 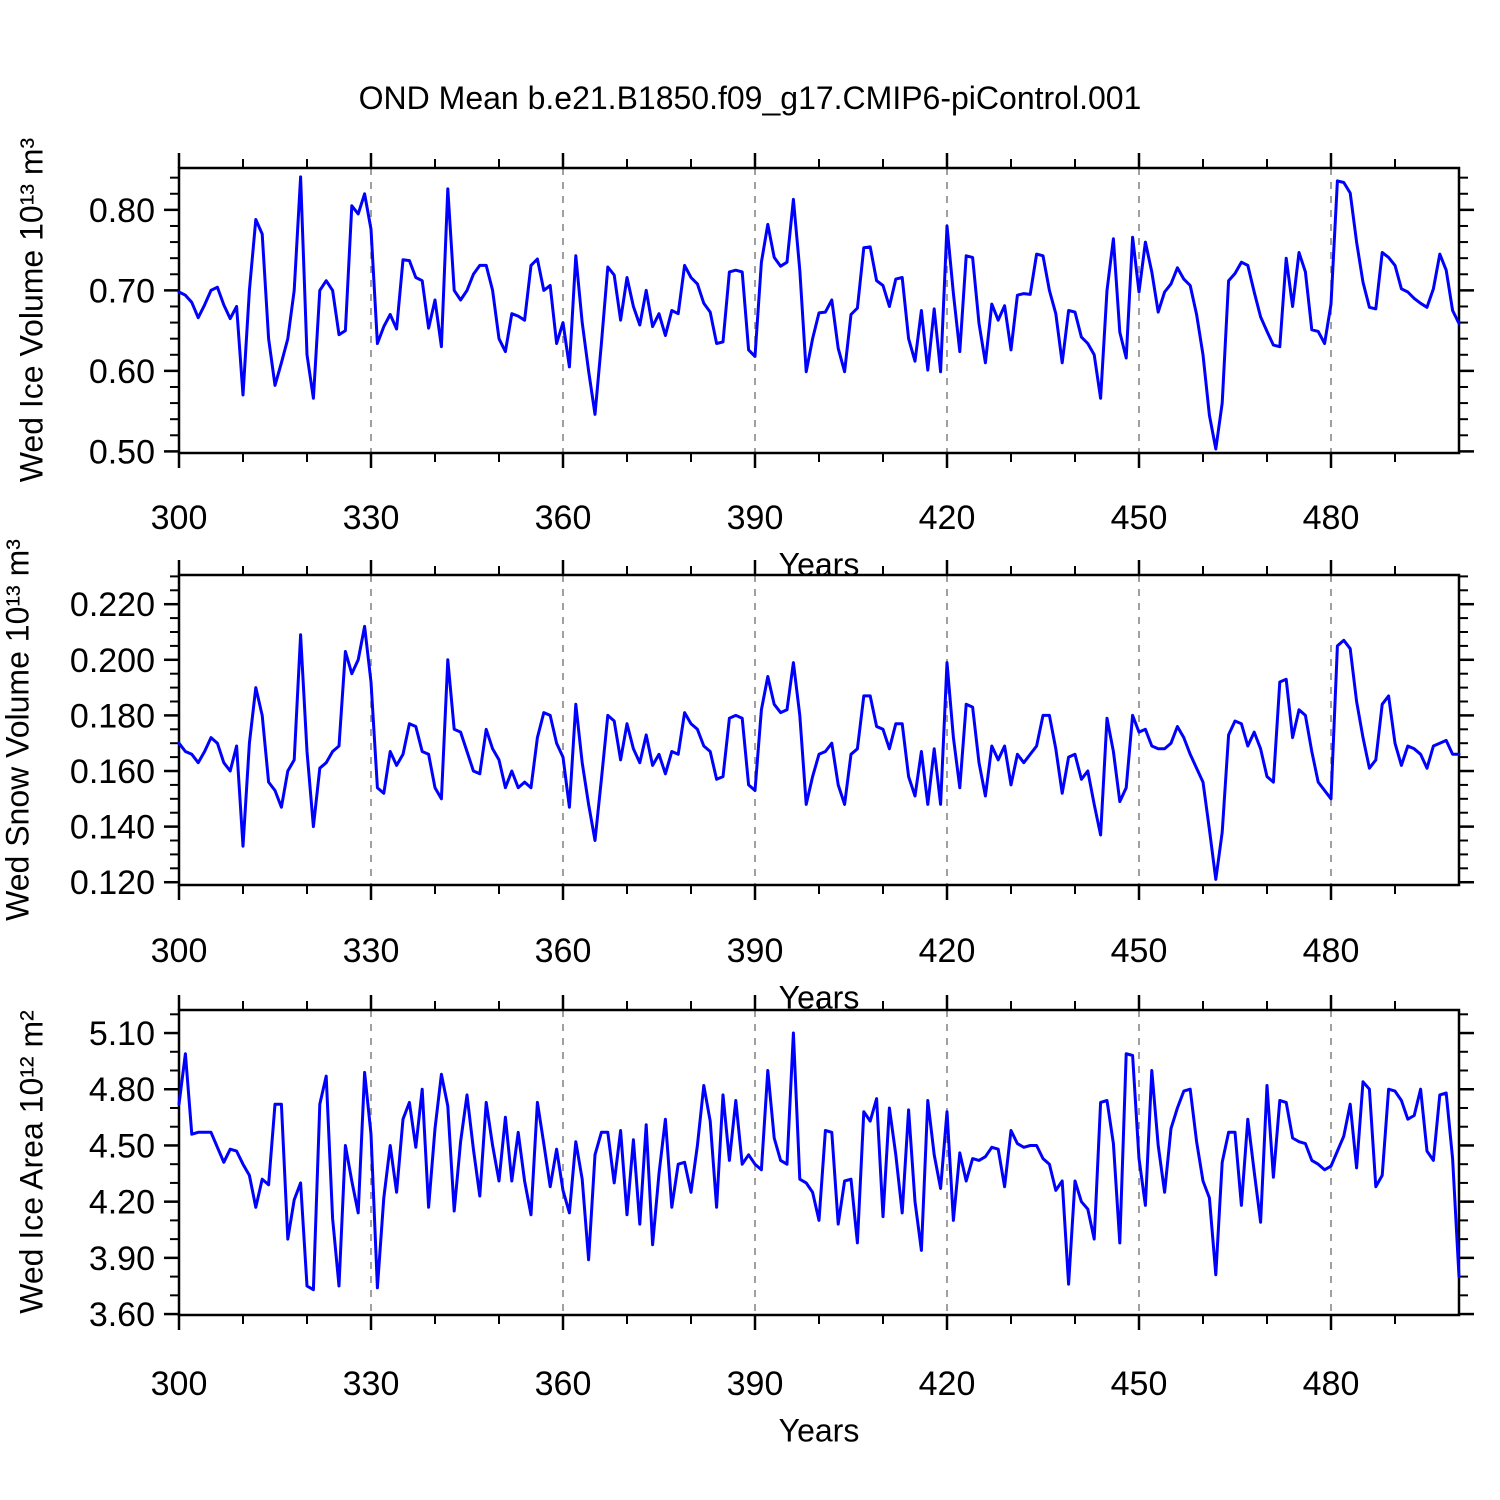 What do you see at coordinates (112, 883) in the screenshot?
I see `y-tick-label: 0.120` at bounding box center [112, 883].